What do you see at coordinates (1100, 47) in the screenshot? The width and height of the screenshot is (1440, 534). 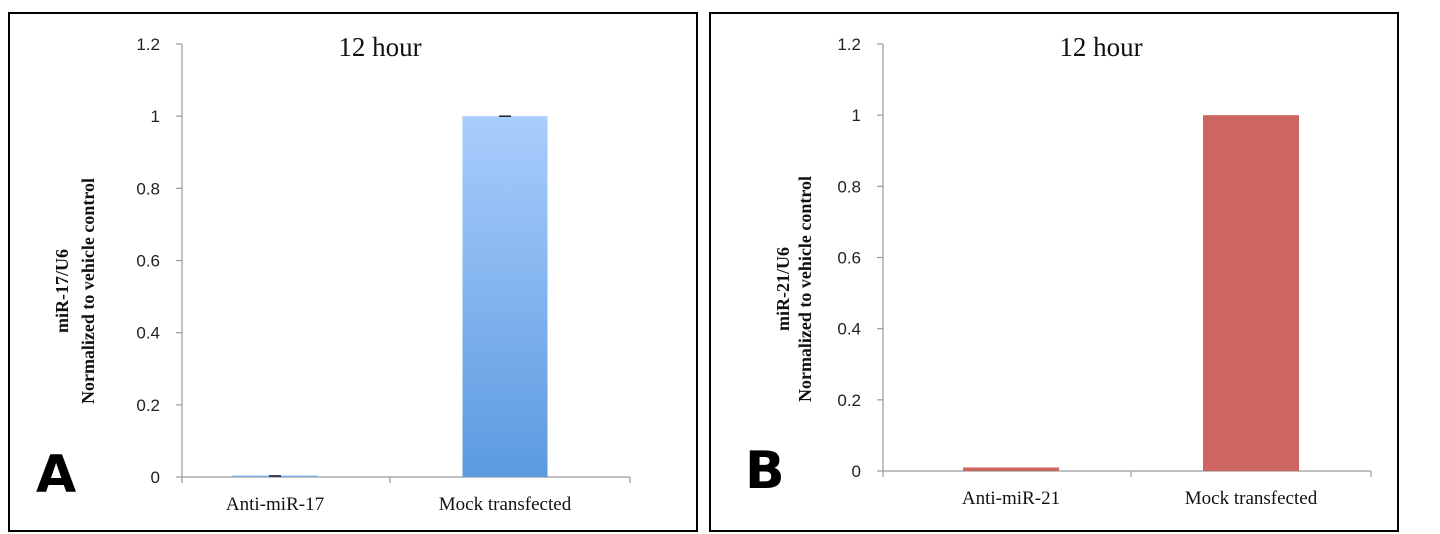 I see `chart-title-b: 12 hour` at bounding box center [1100, 47].